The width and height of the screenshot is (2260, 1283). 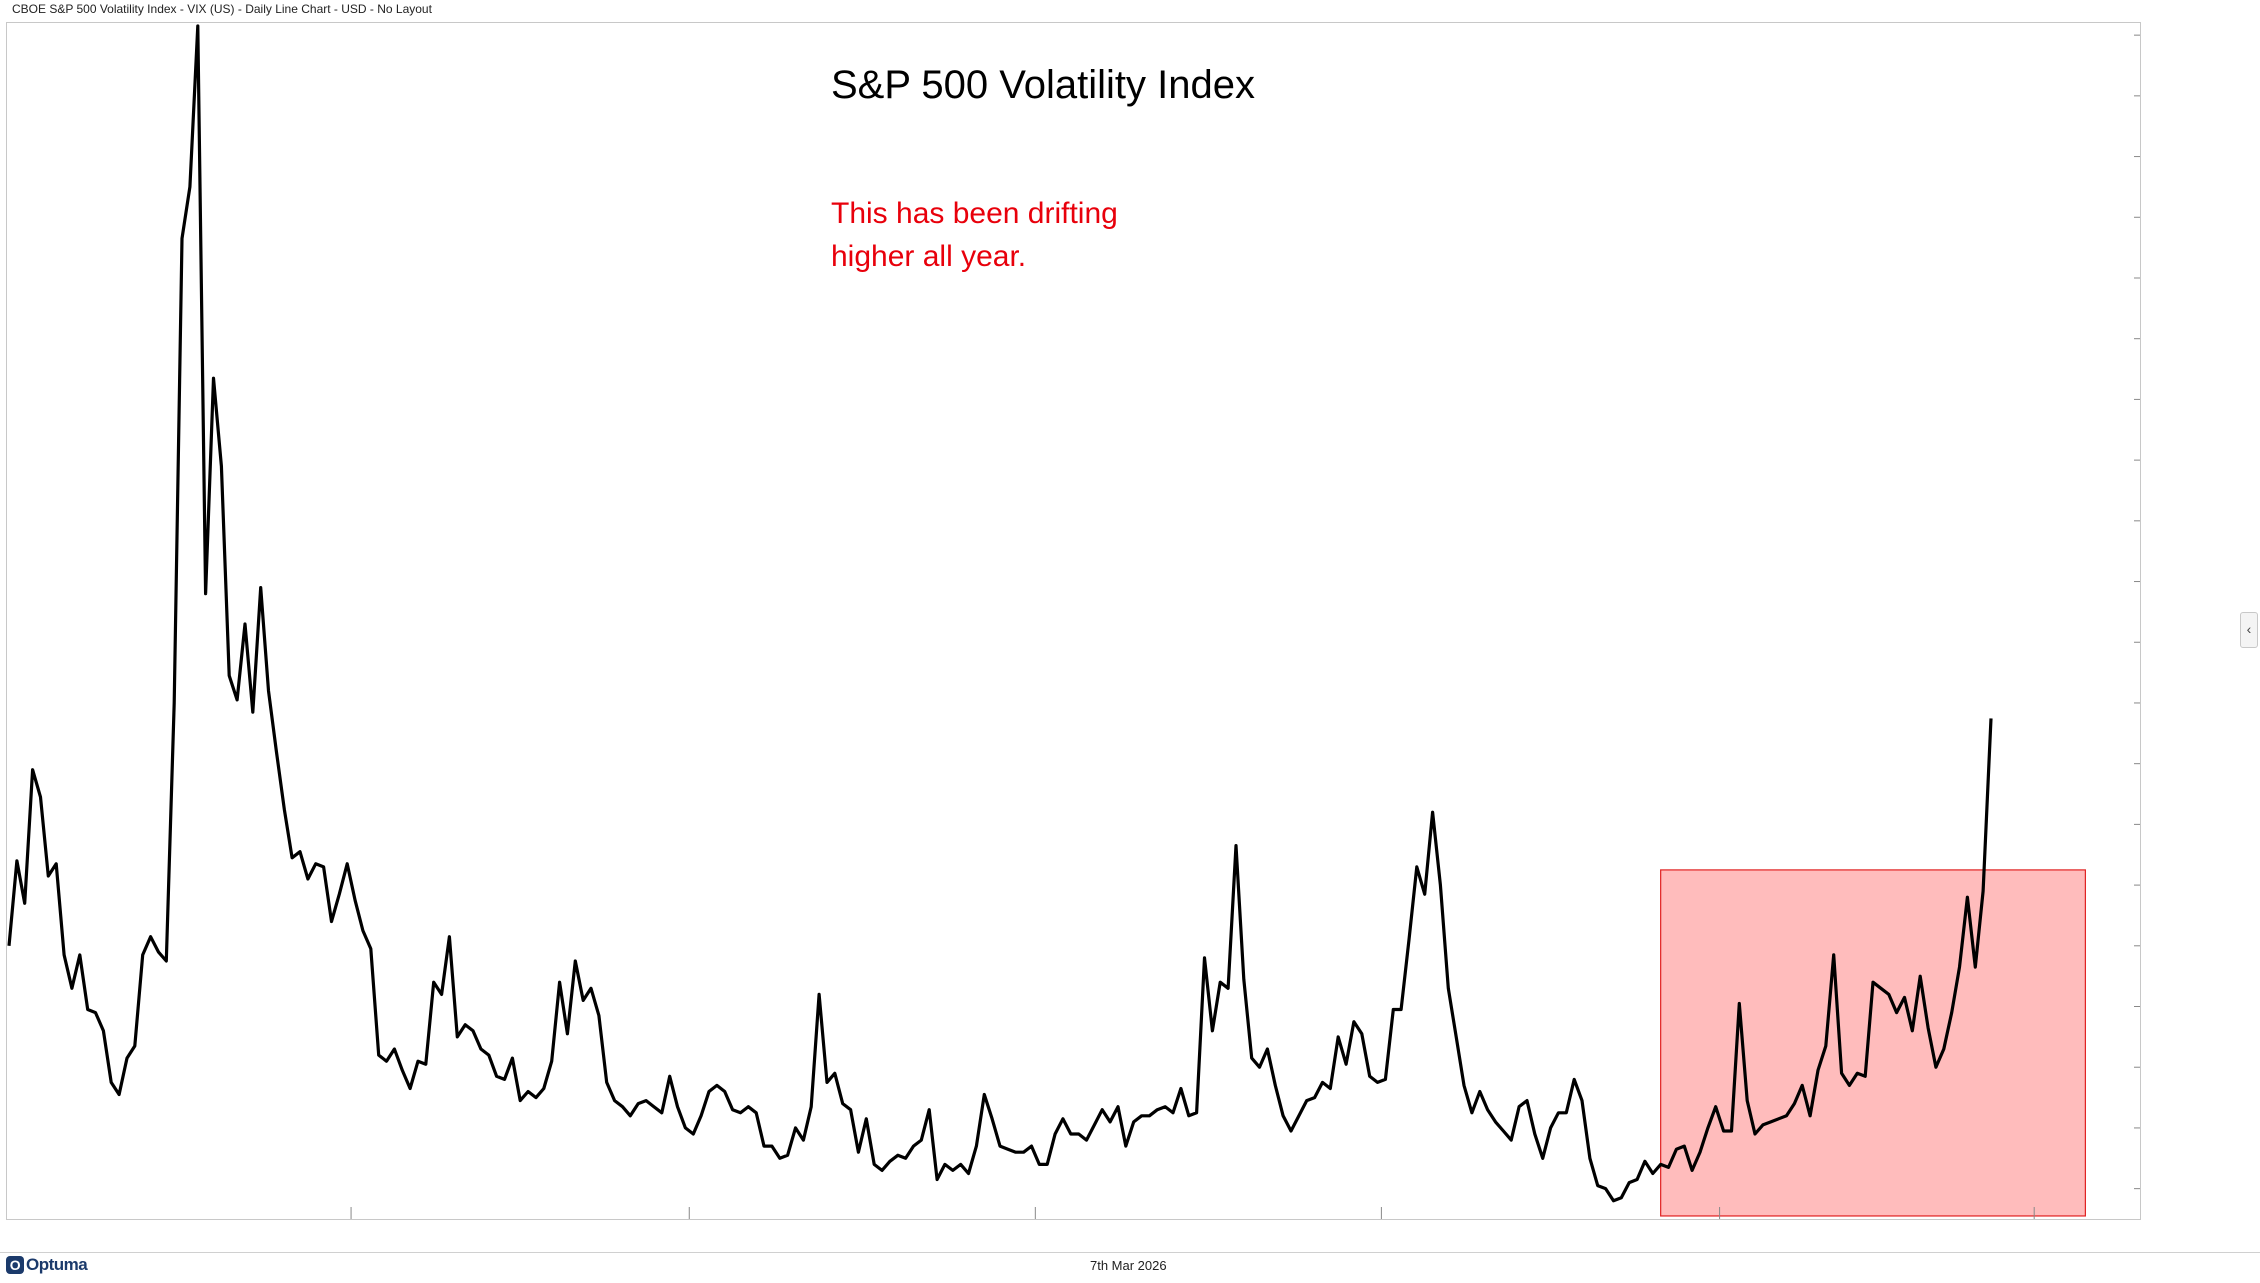 I want to click on highlight-box, so click(x=1873, y=1043).